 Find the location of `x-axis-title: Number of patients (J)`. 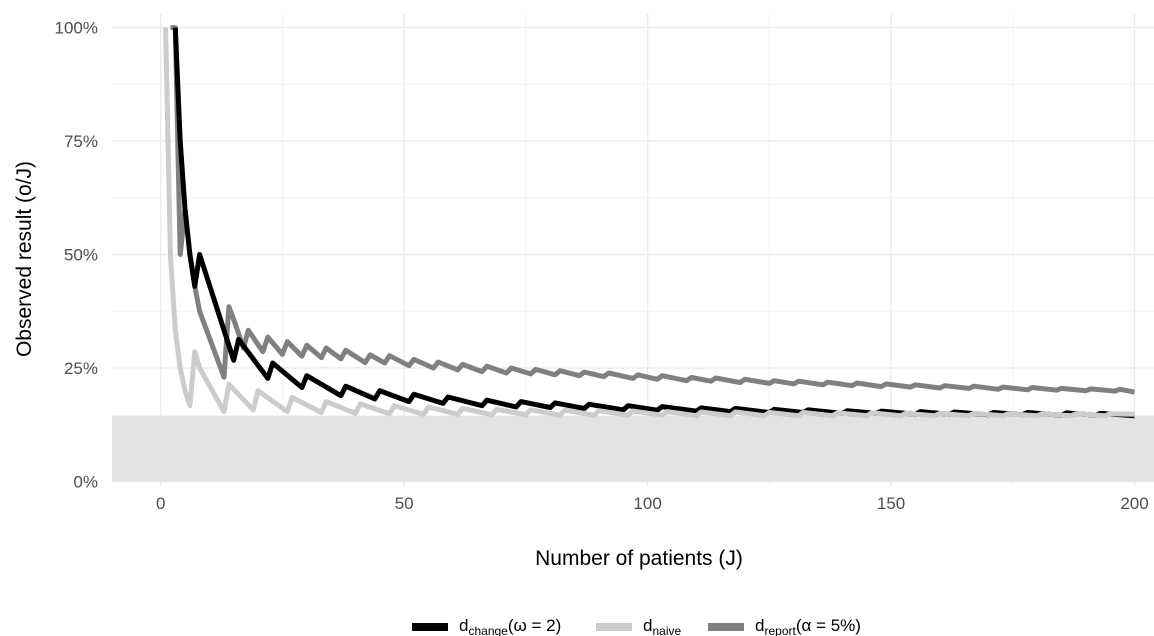

x-axis-title: Number of patients (J) is located at coordinates (639, 558).